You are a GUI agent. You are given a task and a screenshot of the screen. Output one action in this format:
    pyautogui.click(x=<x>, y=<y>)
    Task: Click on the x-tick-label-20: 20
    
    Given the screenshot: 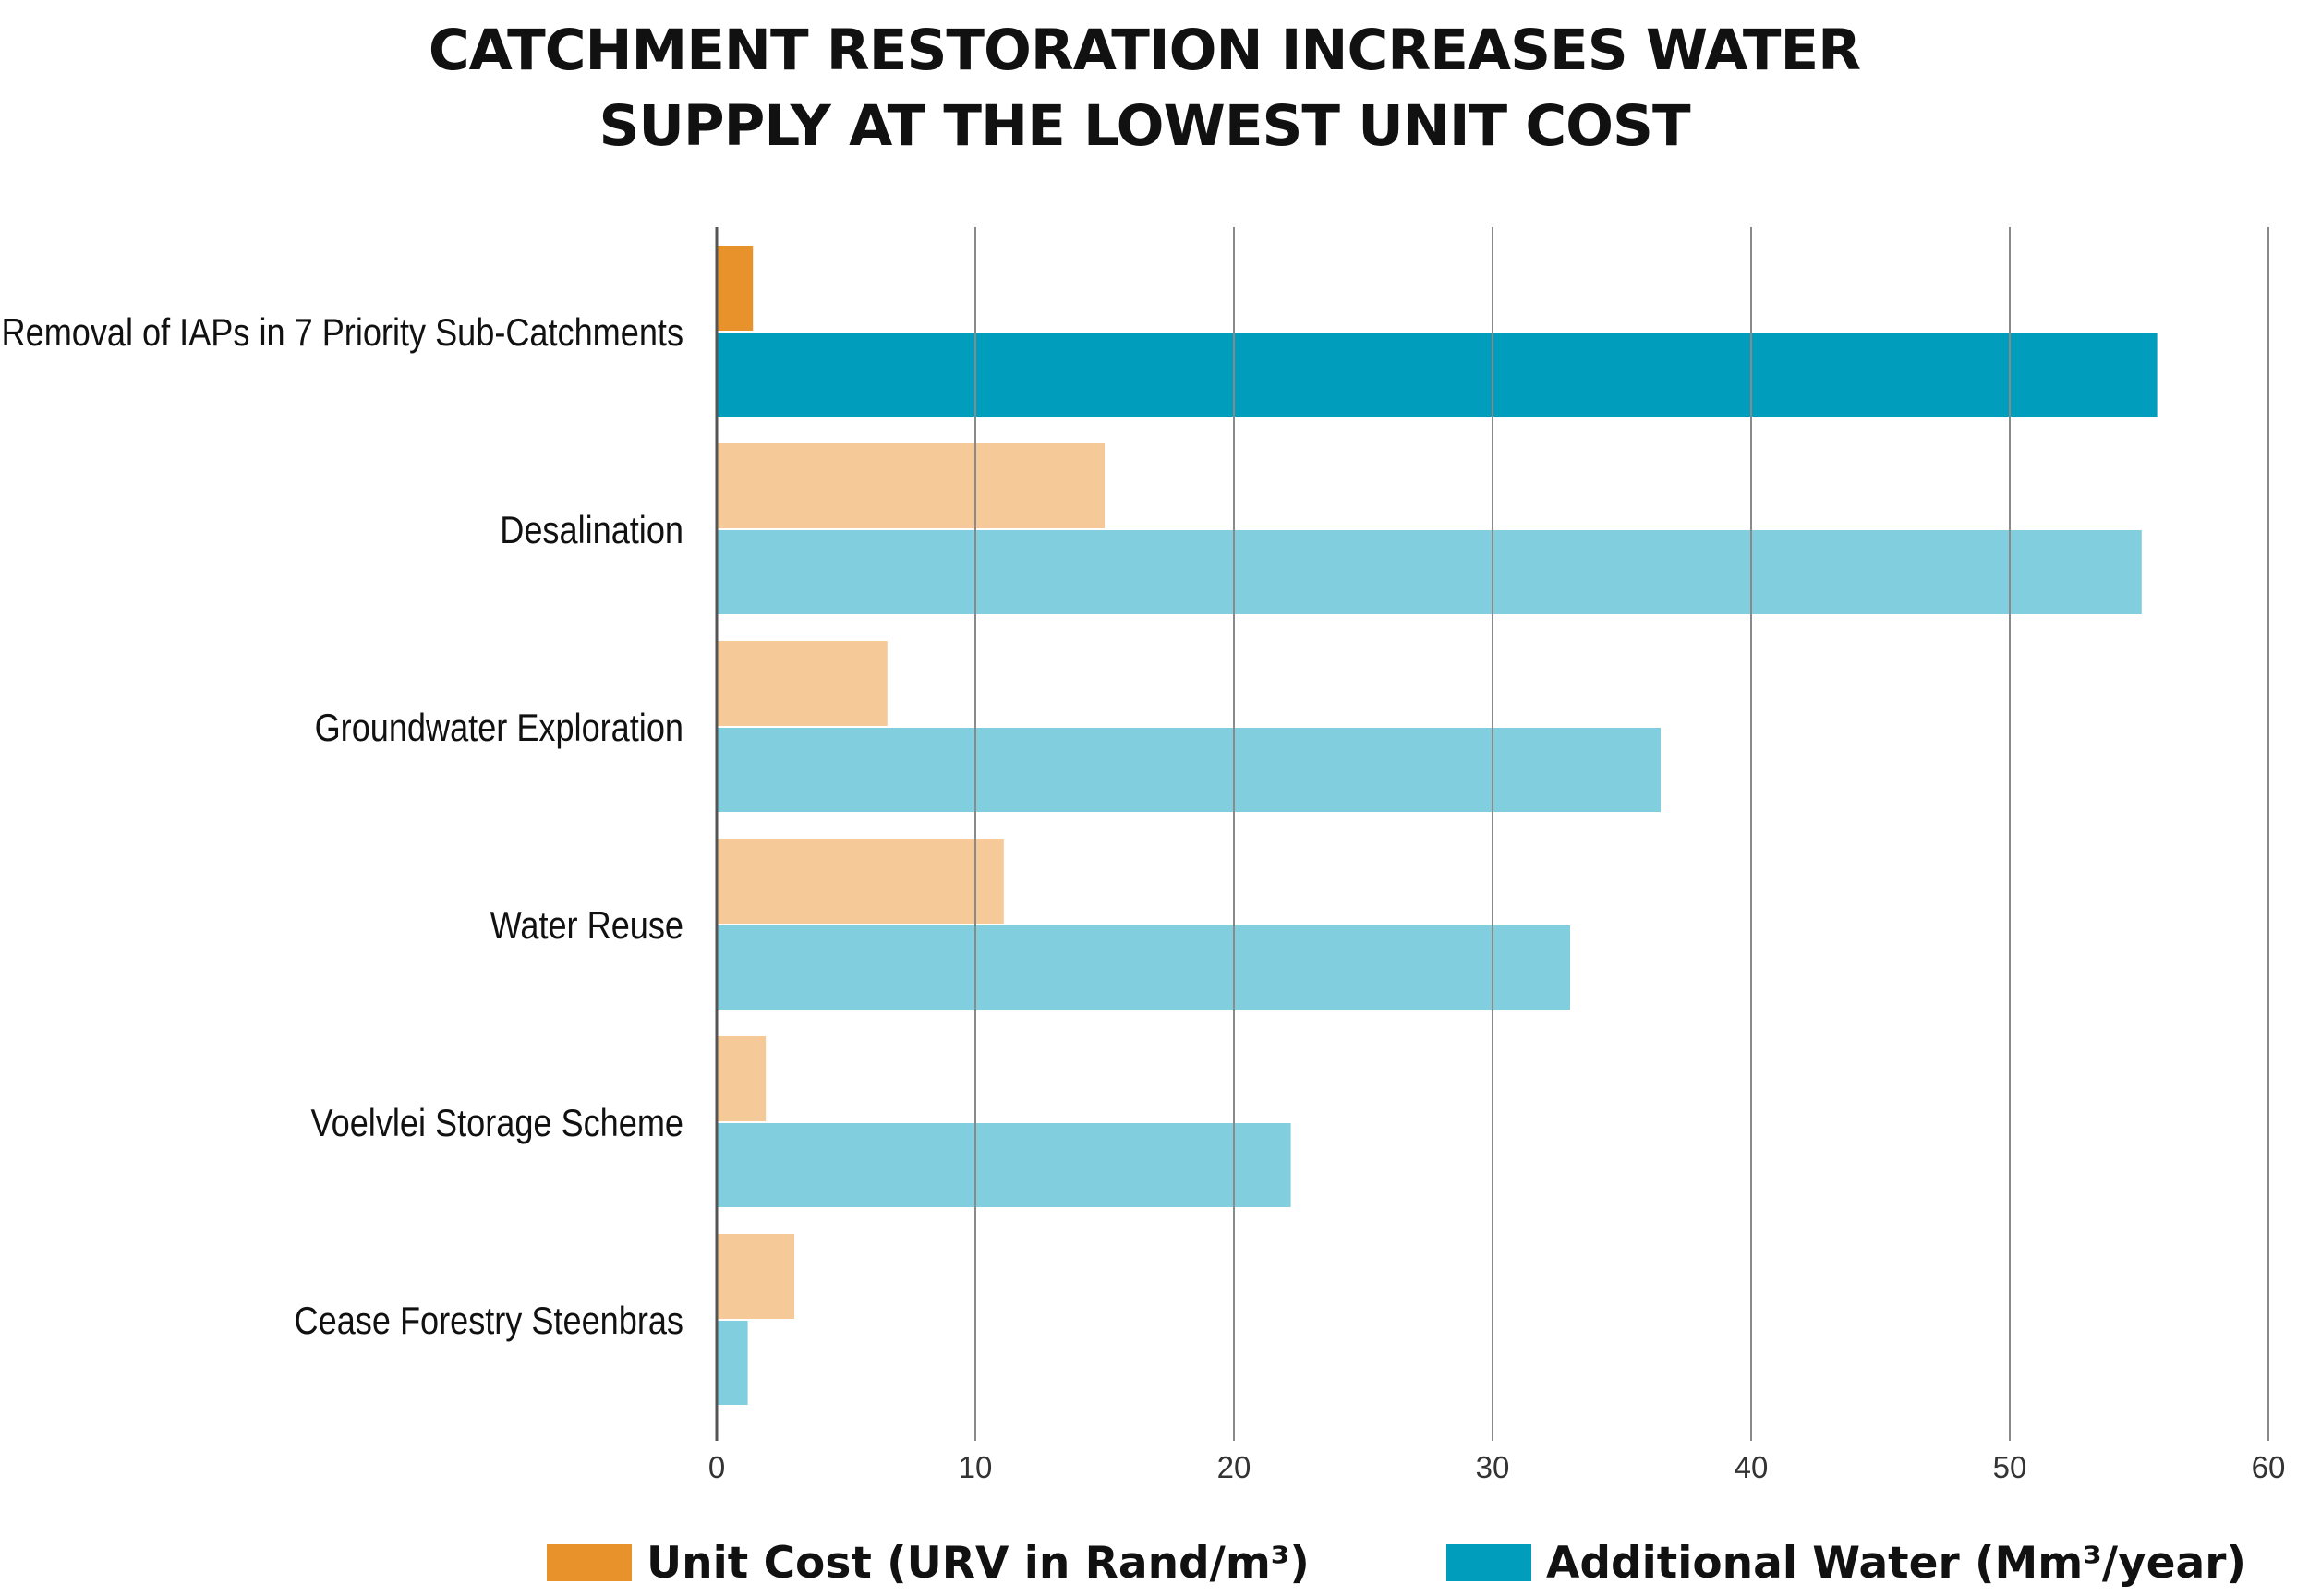 What is the action you would take?
    pyautogui.click(x=1234, y=1467)
    